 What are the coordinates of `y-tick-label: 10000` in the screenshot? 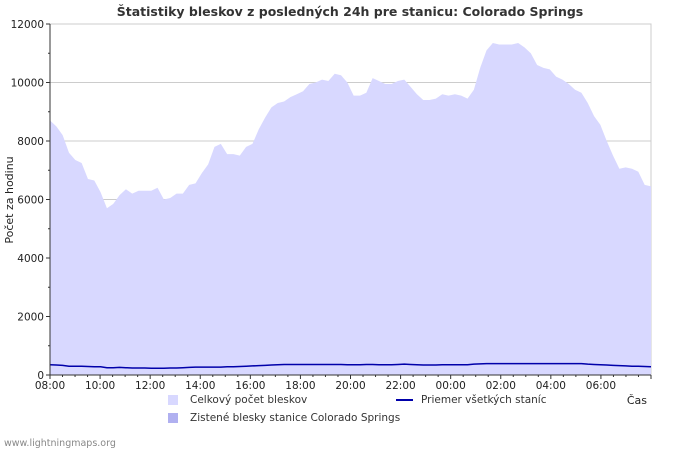 It's located at (27, 84).